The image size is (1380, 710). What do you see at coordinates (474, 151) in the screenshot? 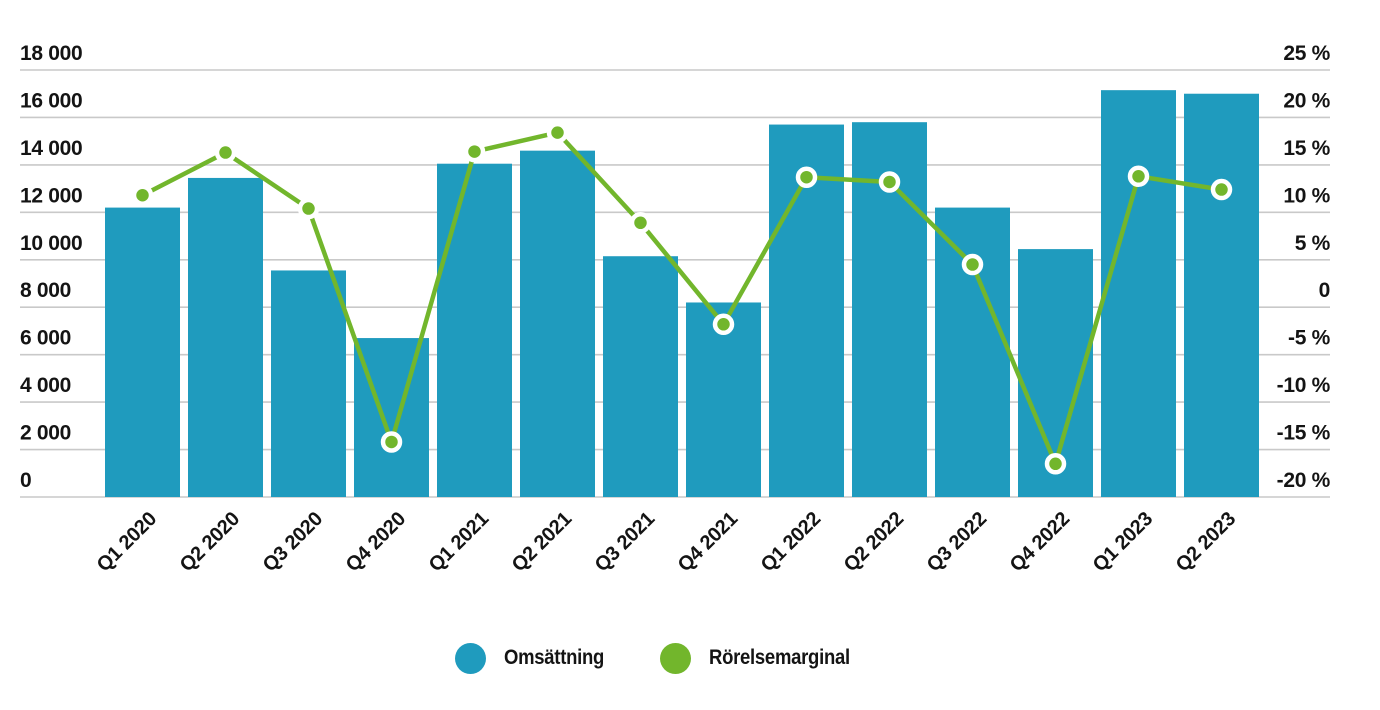
I see `point-q1-2021` at bounding box center [474, 151].